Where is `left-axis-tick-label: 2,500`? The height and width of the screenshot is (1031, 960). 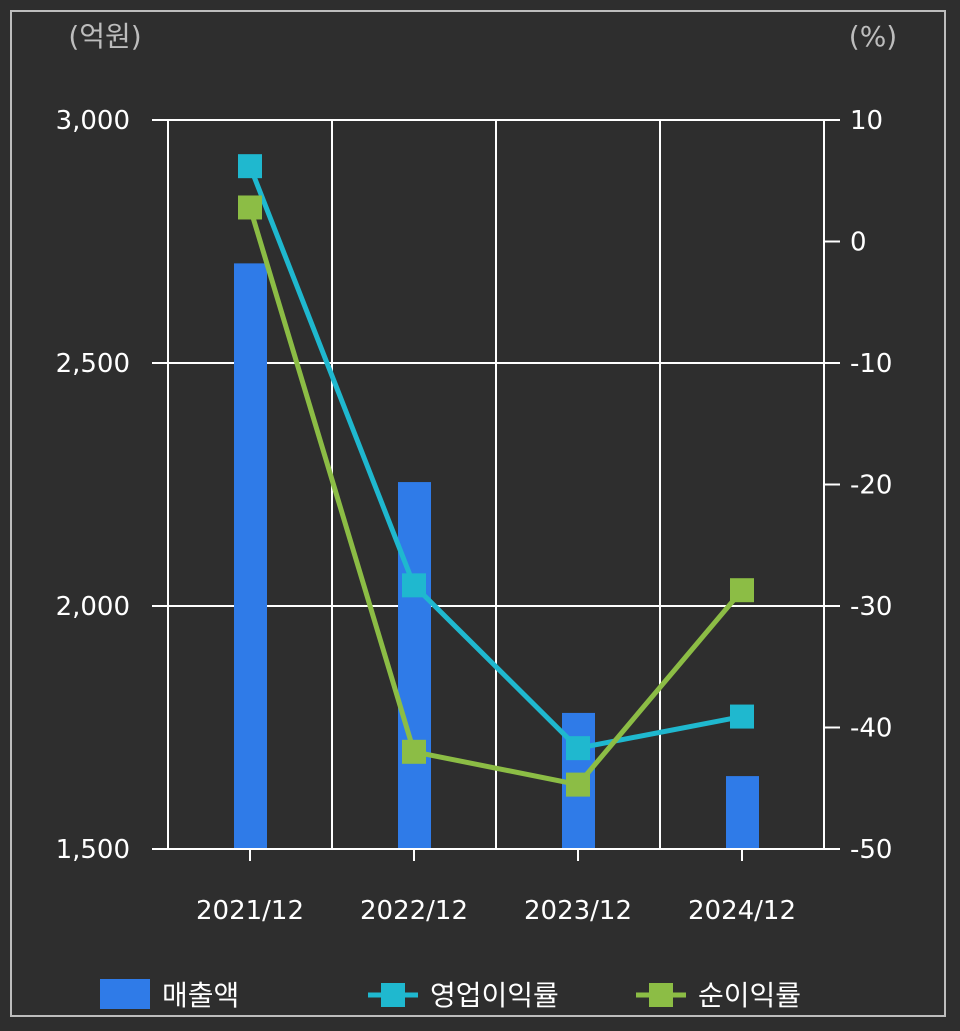 left-axis-tick-label: 2,500 is located at coordinates (93, 364).